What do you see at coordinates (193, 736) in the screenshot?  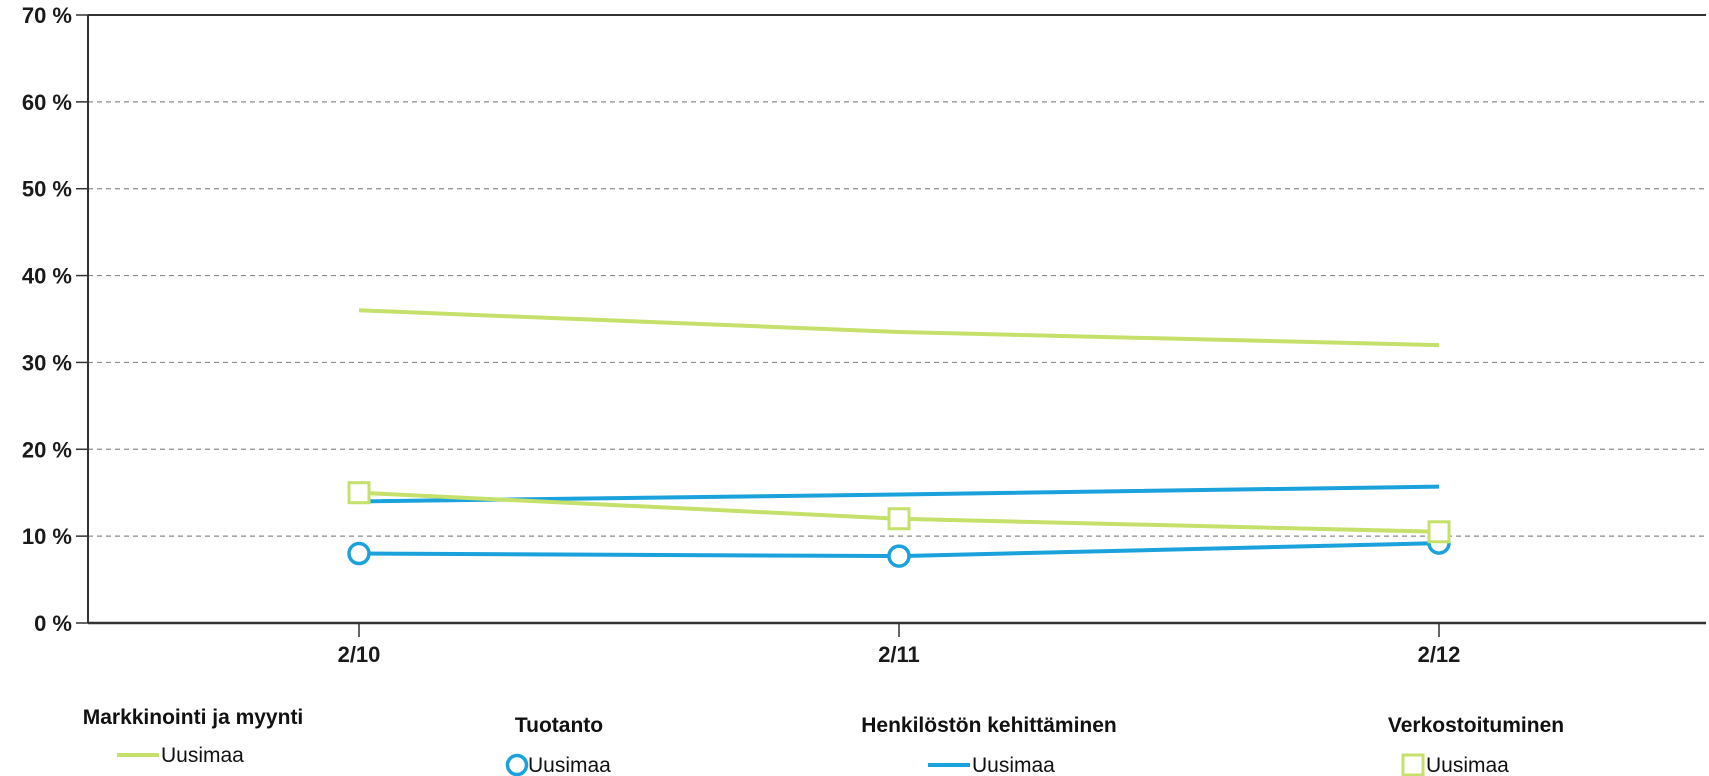 I see `legend-group-1: Markkinointi ja myynti Uusimaa` at bounding box center [193, 736].